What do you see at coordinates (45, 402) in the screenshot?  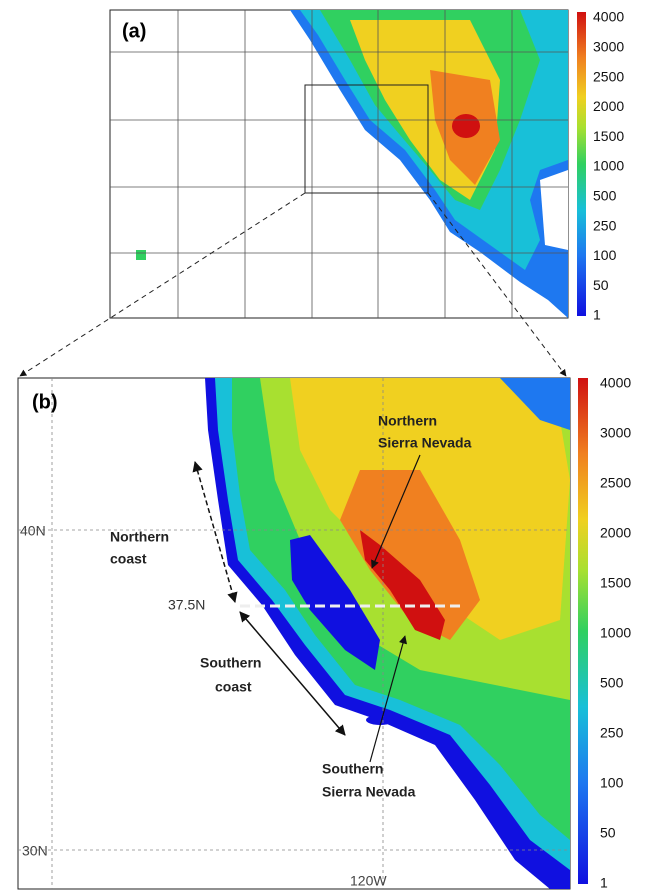 I see `panel-label: (b)` at bounding box center [45, 402].